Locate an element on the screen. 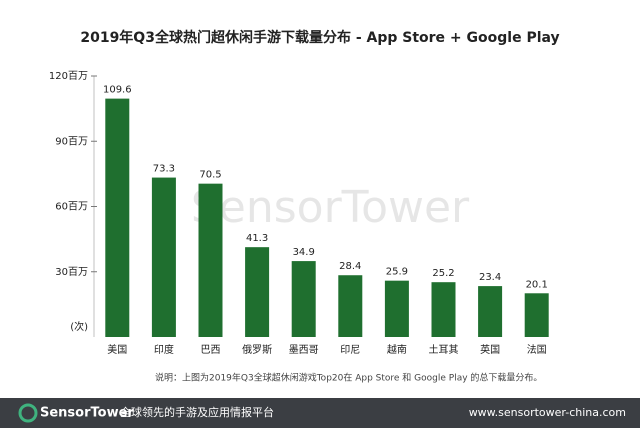  y-unit: (次) is located at coordinates (79, 326).